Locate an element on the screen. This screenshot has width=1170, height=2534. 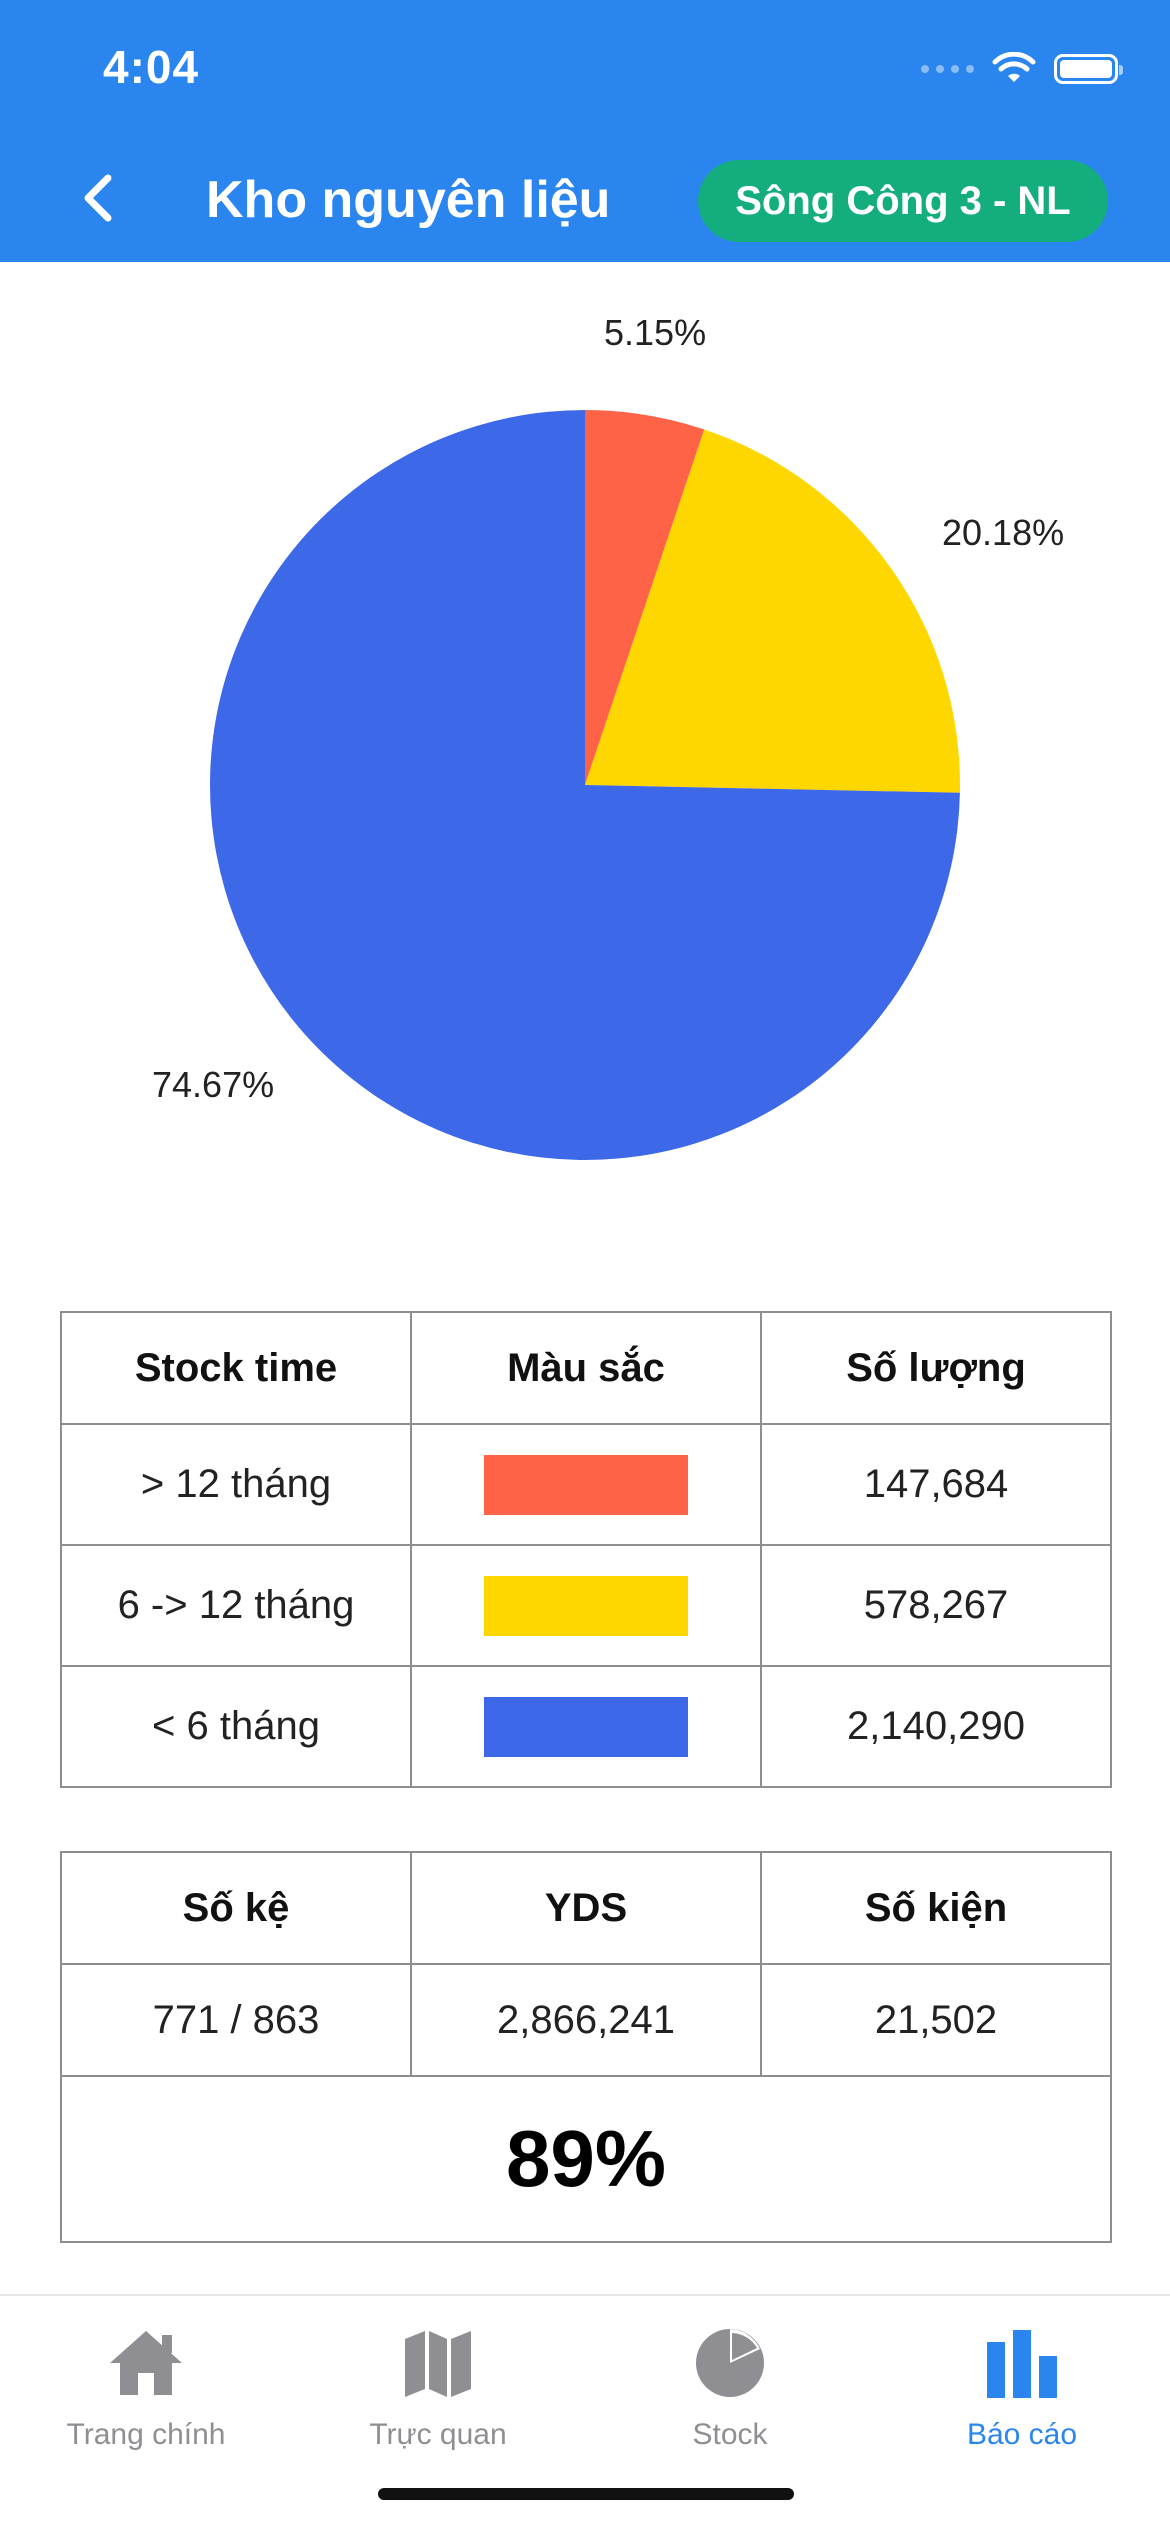
home-icon is located at coordinates (146, 2363).